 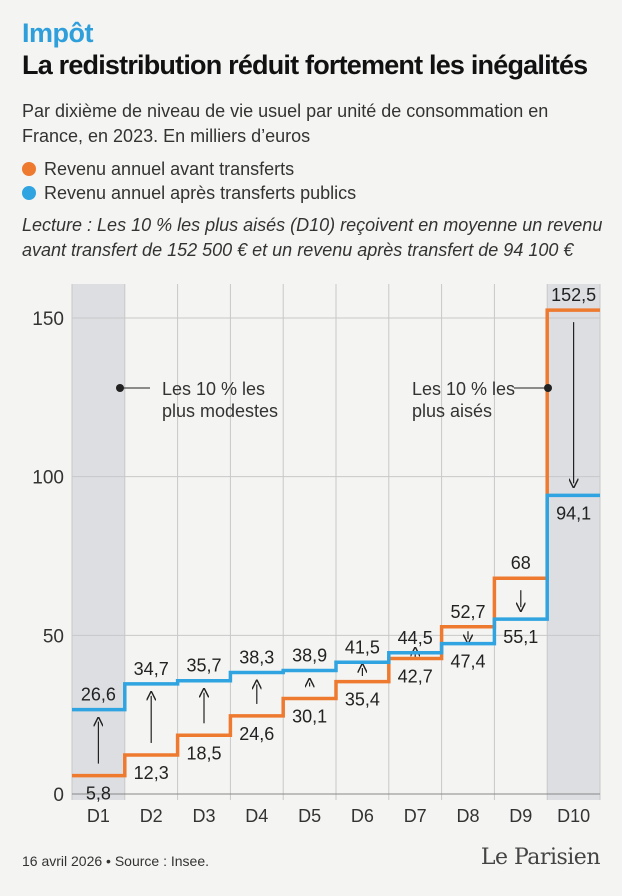 I want to click on value-label-after: 34,7, so click(x=151, y=669).